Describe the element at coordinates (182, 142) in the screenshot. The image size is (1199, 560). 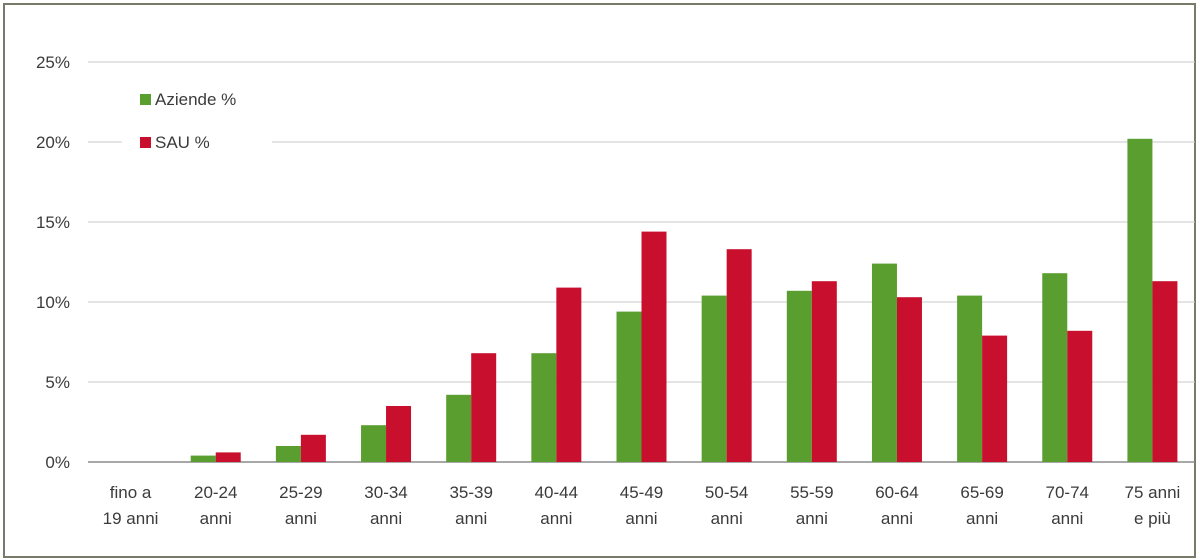
I see `legend-label-sau: SAU %` at that location.